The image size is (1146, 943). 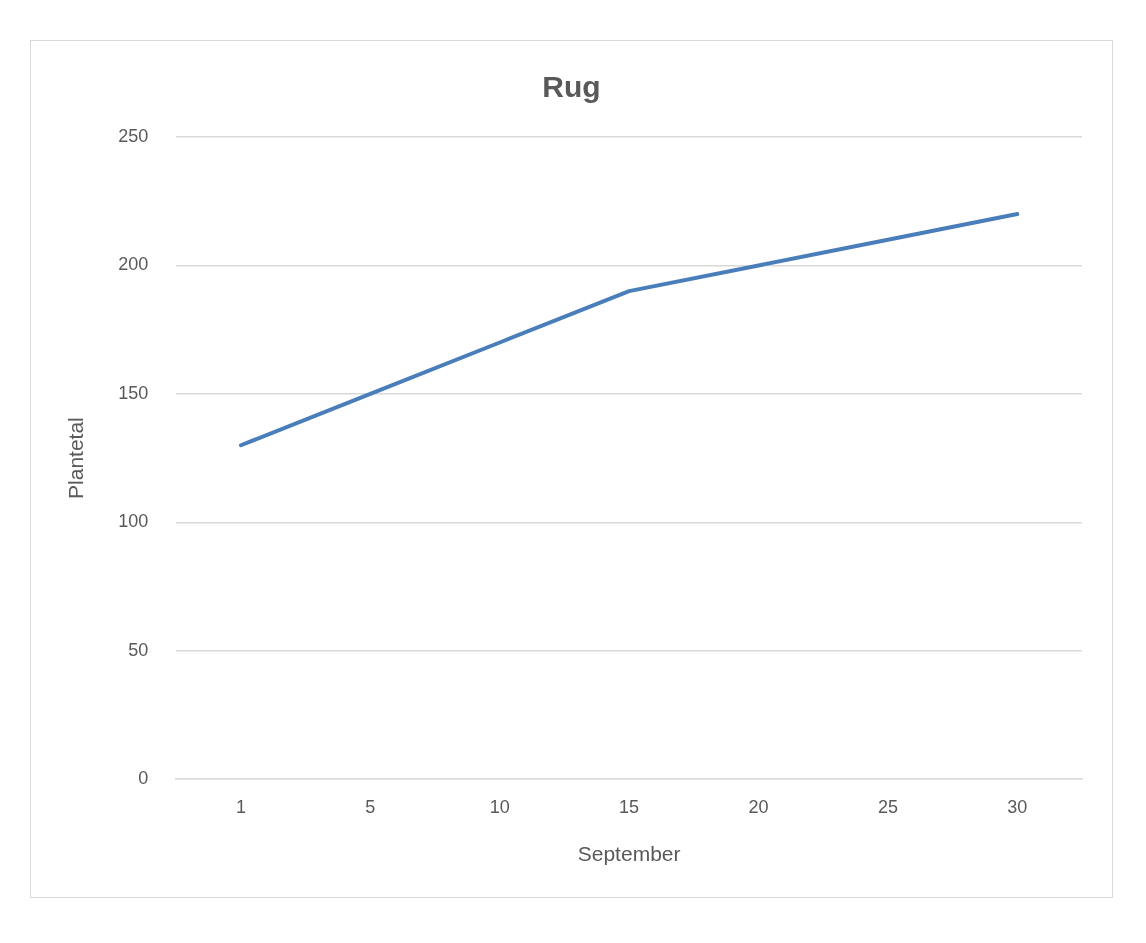 What do you see at coordinates (499, 806) in the screenshot?
I see `x-tick-label: 10` at bounding box center [499, 806].